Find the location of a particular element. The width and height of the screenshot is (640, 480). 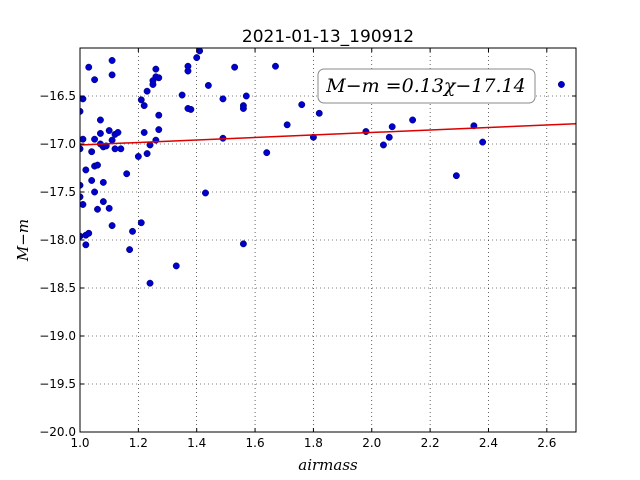

y-tick-label: −17.5 is located at coordinates (57, 192).